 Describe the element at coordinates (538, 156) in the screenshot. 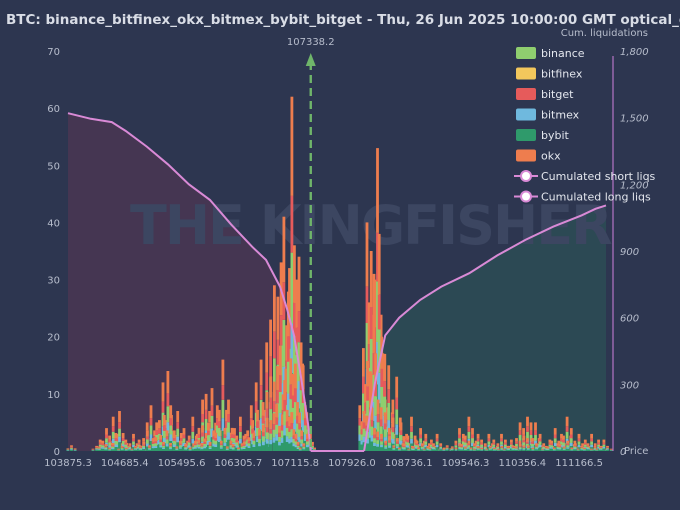

I see `legend-item-okx: okx` at that location.